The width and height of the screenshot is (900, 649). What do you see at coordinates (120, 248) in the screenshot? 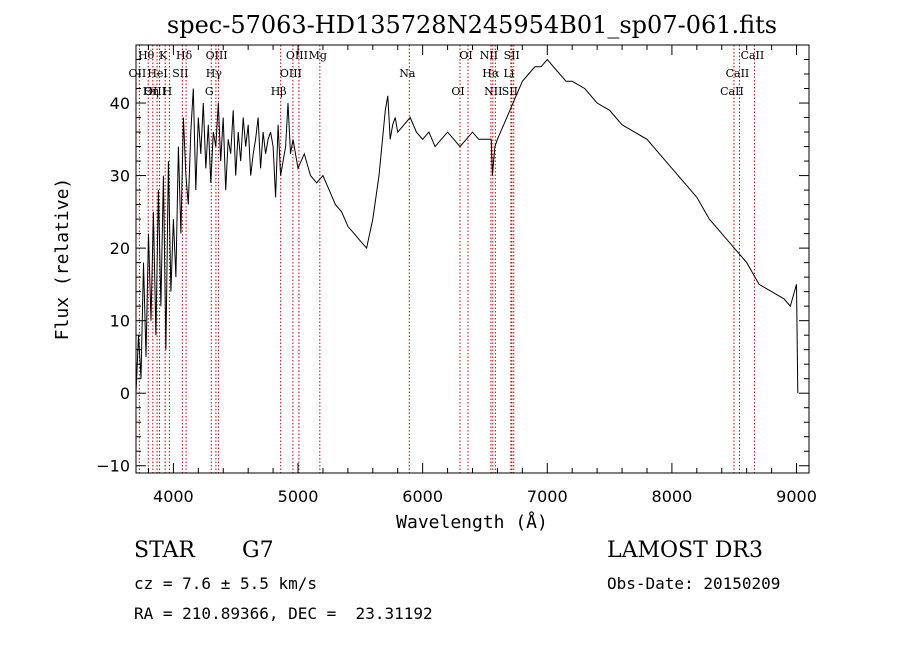
I see `y-tick-label: 20` at bounding box center [120, 248].